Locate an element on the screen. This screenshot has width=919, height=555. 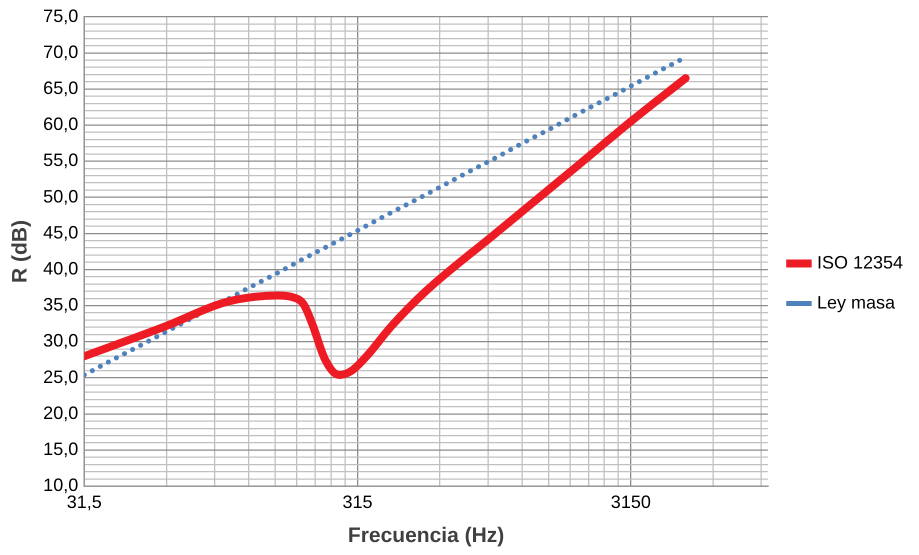
y-tick-label: 25,0 is located at coordinates (60, 376).